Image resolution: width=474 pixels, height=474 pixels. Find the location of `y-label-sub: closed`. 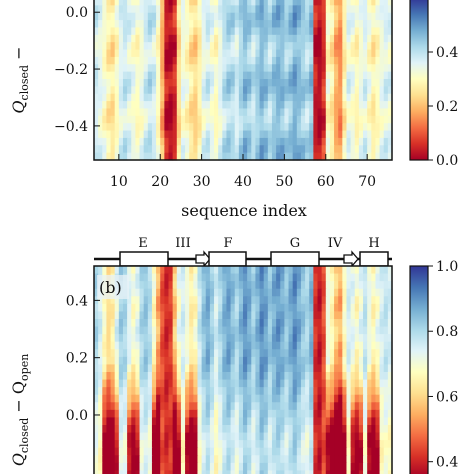

y-label-sub: closed is located at coordinates (24, 83).